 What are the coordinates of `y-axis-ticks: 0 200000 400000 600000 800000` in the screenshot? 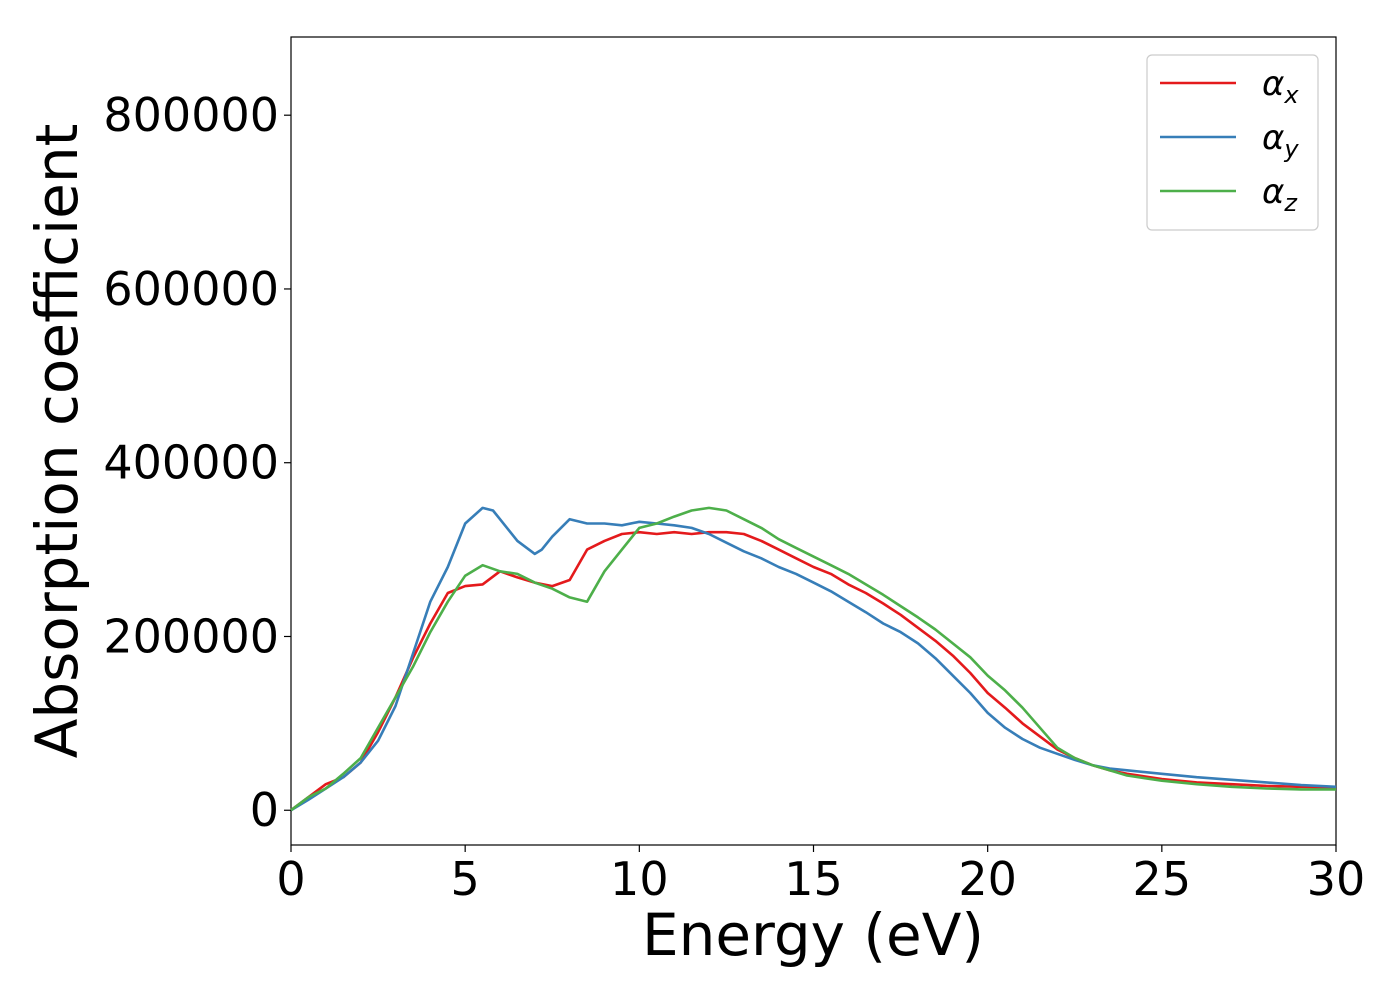 It's located at (197, 462).